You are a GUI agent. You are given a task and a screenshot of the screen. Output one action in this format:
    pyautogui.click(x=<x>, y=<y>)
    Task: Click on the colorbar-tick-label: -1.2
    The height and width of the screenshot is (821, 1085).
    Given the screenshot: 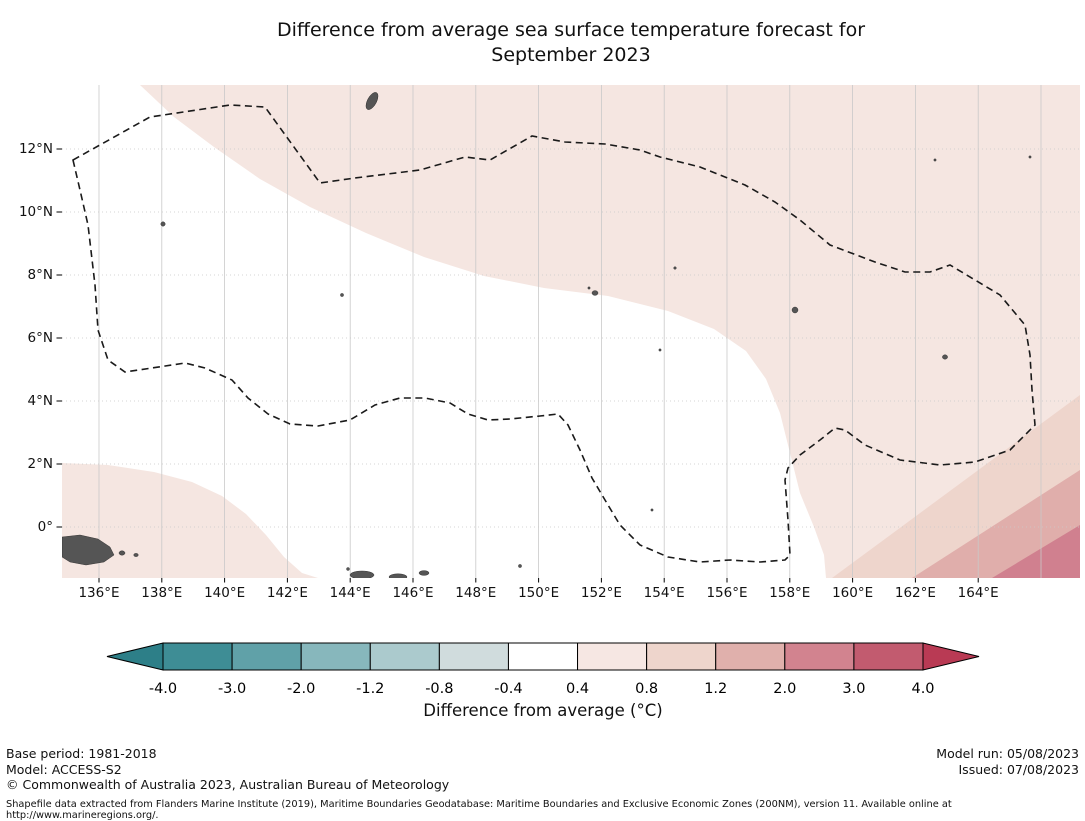 What is the action you would take?
    pyautogui.click(x=370, y=689)
    